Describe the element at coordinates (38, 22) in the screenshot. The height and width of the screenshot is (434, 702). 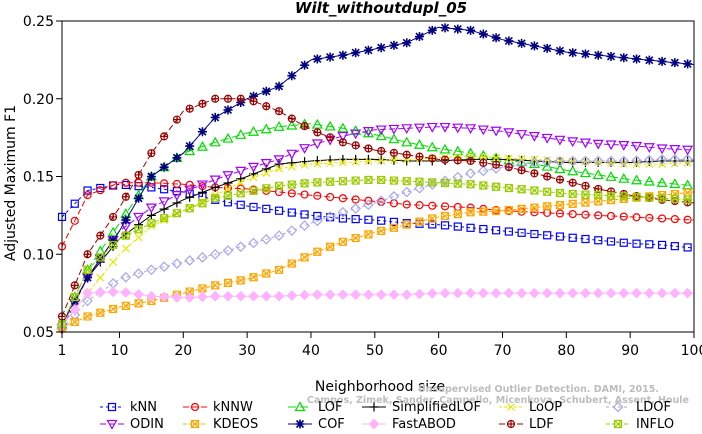
I see `y-tick-label: 0.25` at that location.